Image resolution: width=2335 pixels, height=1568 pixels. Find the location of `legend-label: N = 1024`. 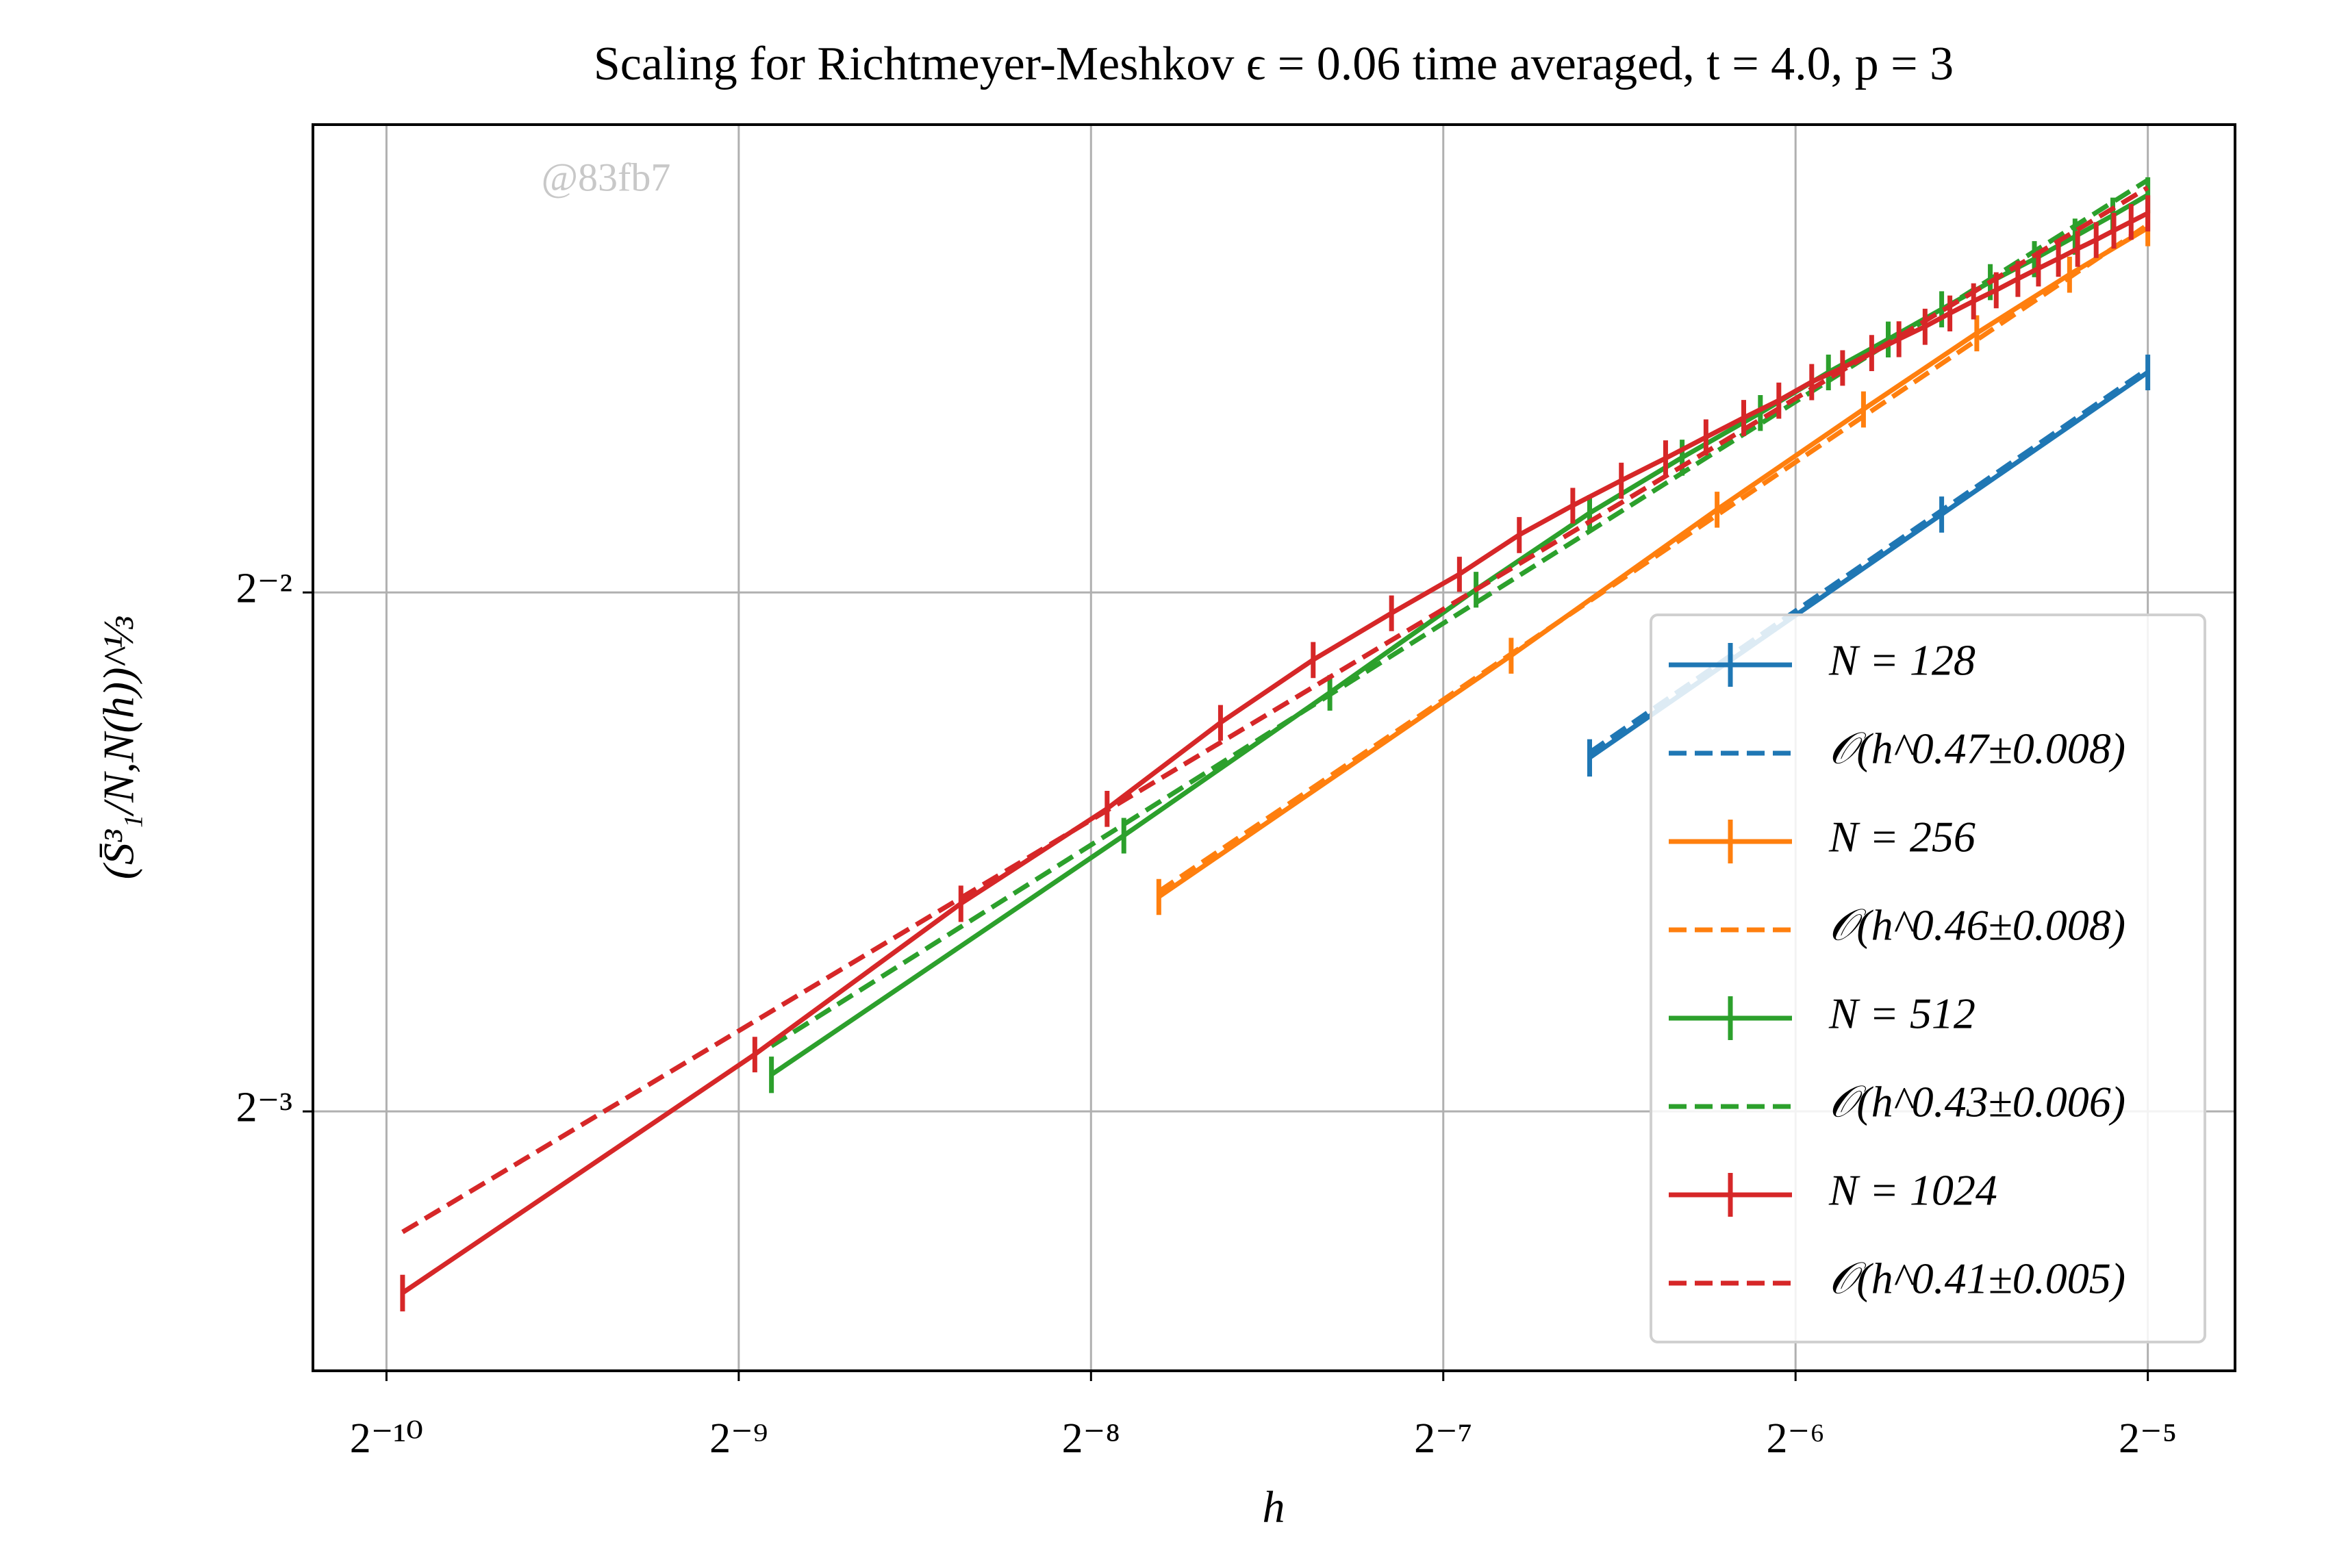

legend-label: N = 1024 is located at coordinates (1912, 1190).